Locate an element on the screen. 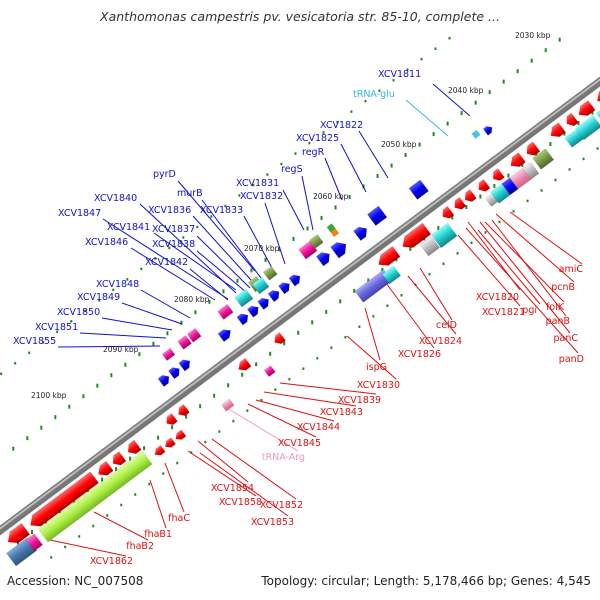 This screenshot has height=600, width=600. gene-label: pyrD is located at coordinates (164, 174).